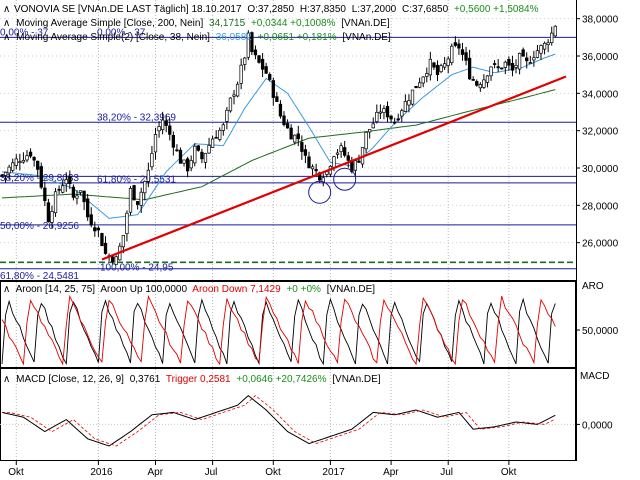 The image size is (640, 480). Describe the element at coordinates (332, 185) in the screenshot. I see `marker-circles` at that location.